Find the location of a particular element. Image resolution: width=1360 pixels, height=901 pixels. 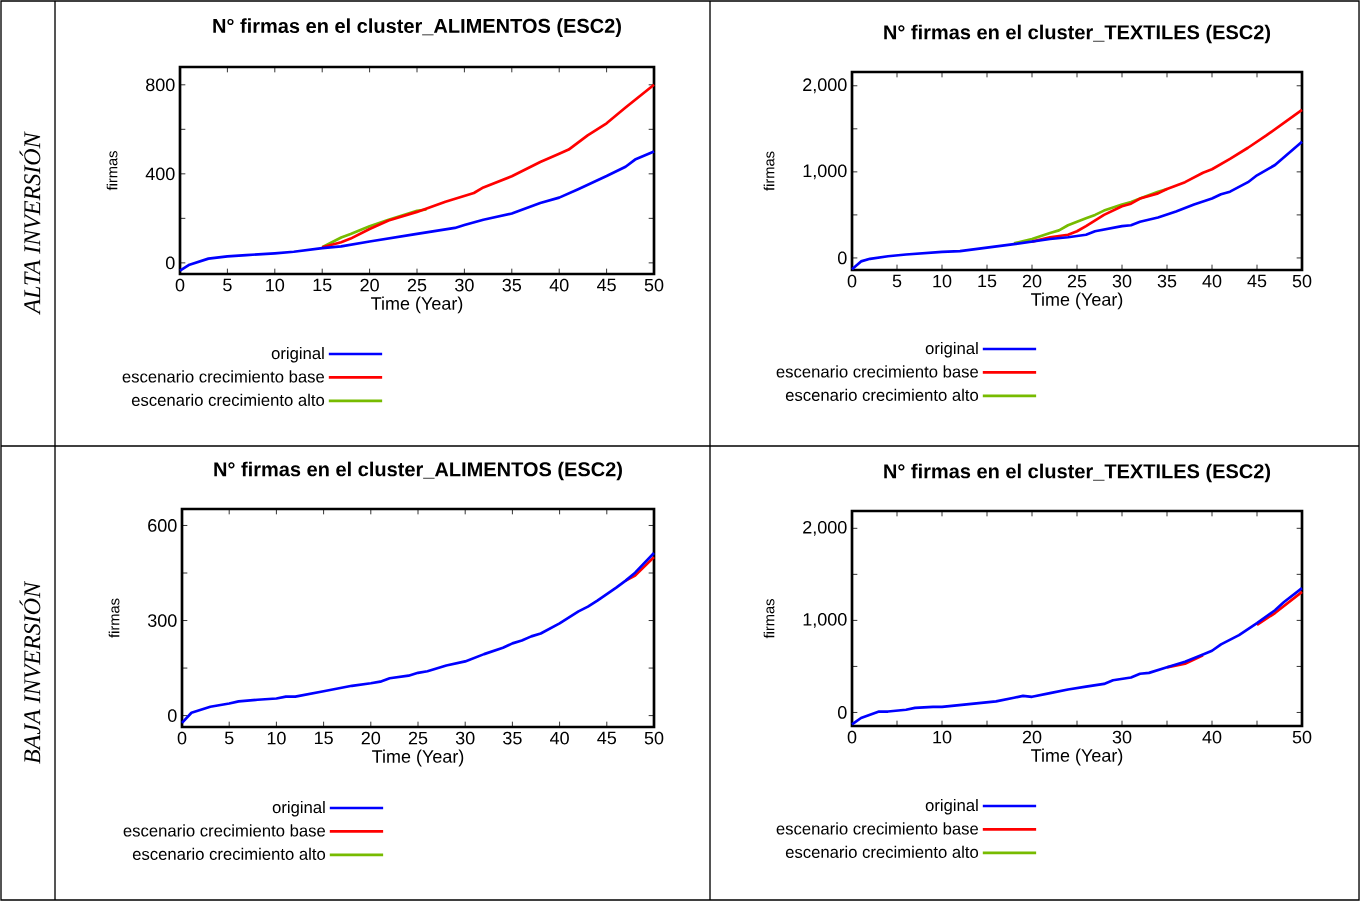

y-tick-label: 600 is located at coordinates (162, 525).